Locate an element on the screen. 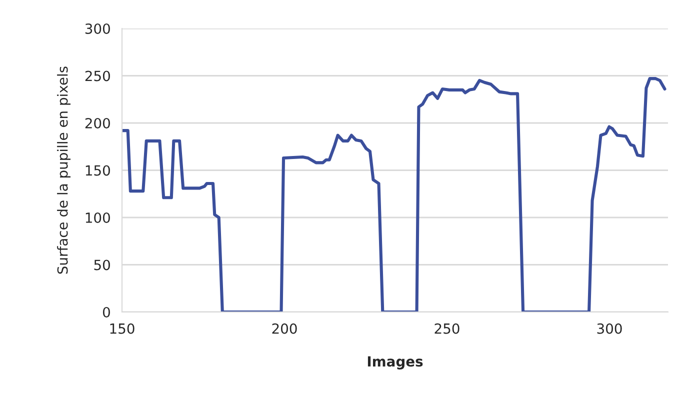 Image resolution: width=700 pixels, height=408 pixels. x-tick-label: 300 is located at coordinates (609, 328).